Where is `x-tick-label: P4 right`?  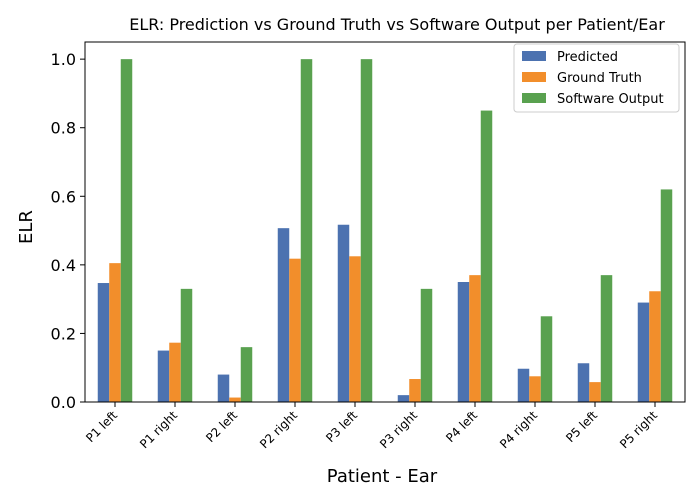 x-tick-label: P4 right is located at coordinates (518, 429).